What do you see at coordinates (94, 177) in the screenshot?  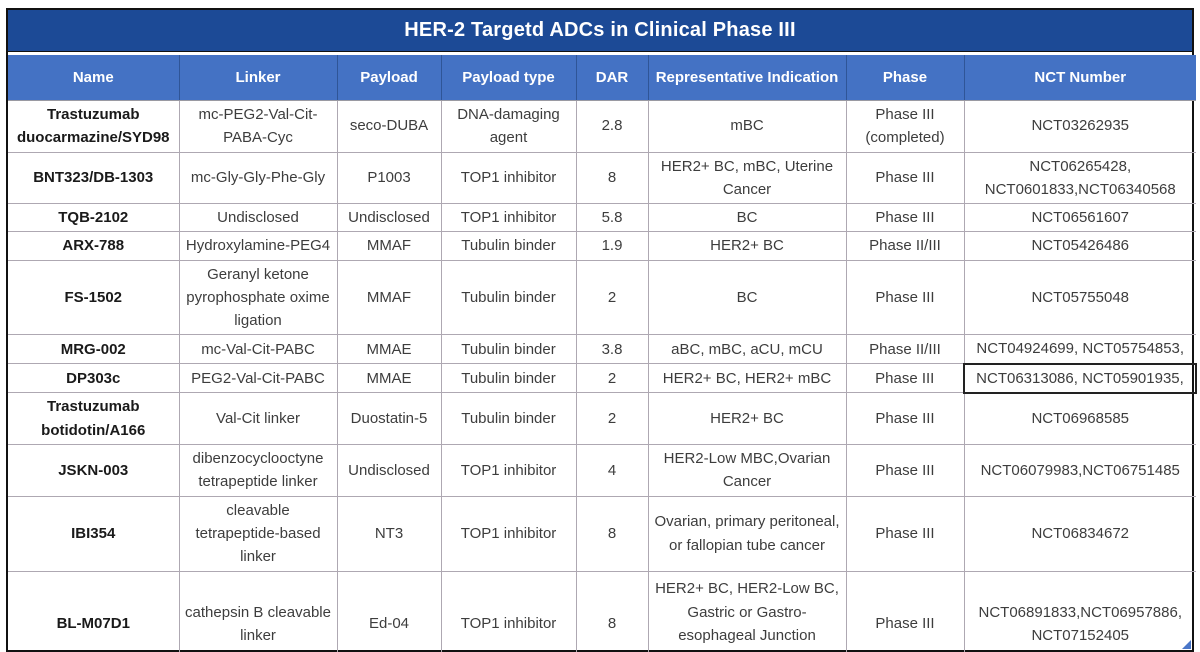 I see `cell-name: BNT323/DB-1303` at bounding box center [94, 177].